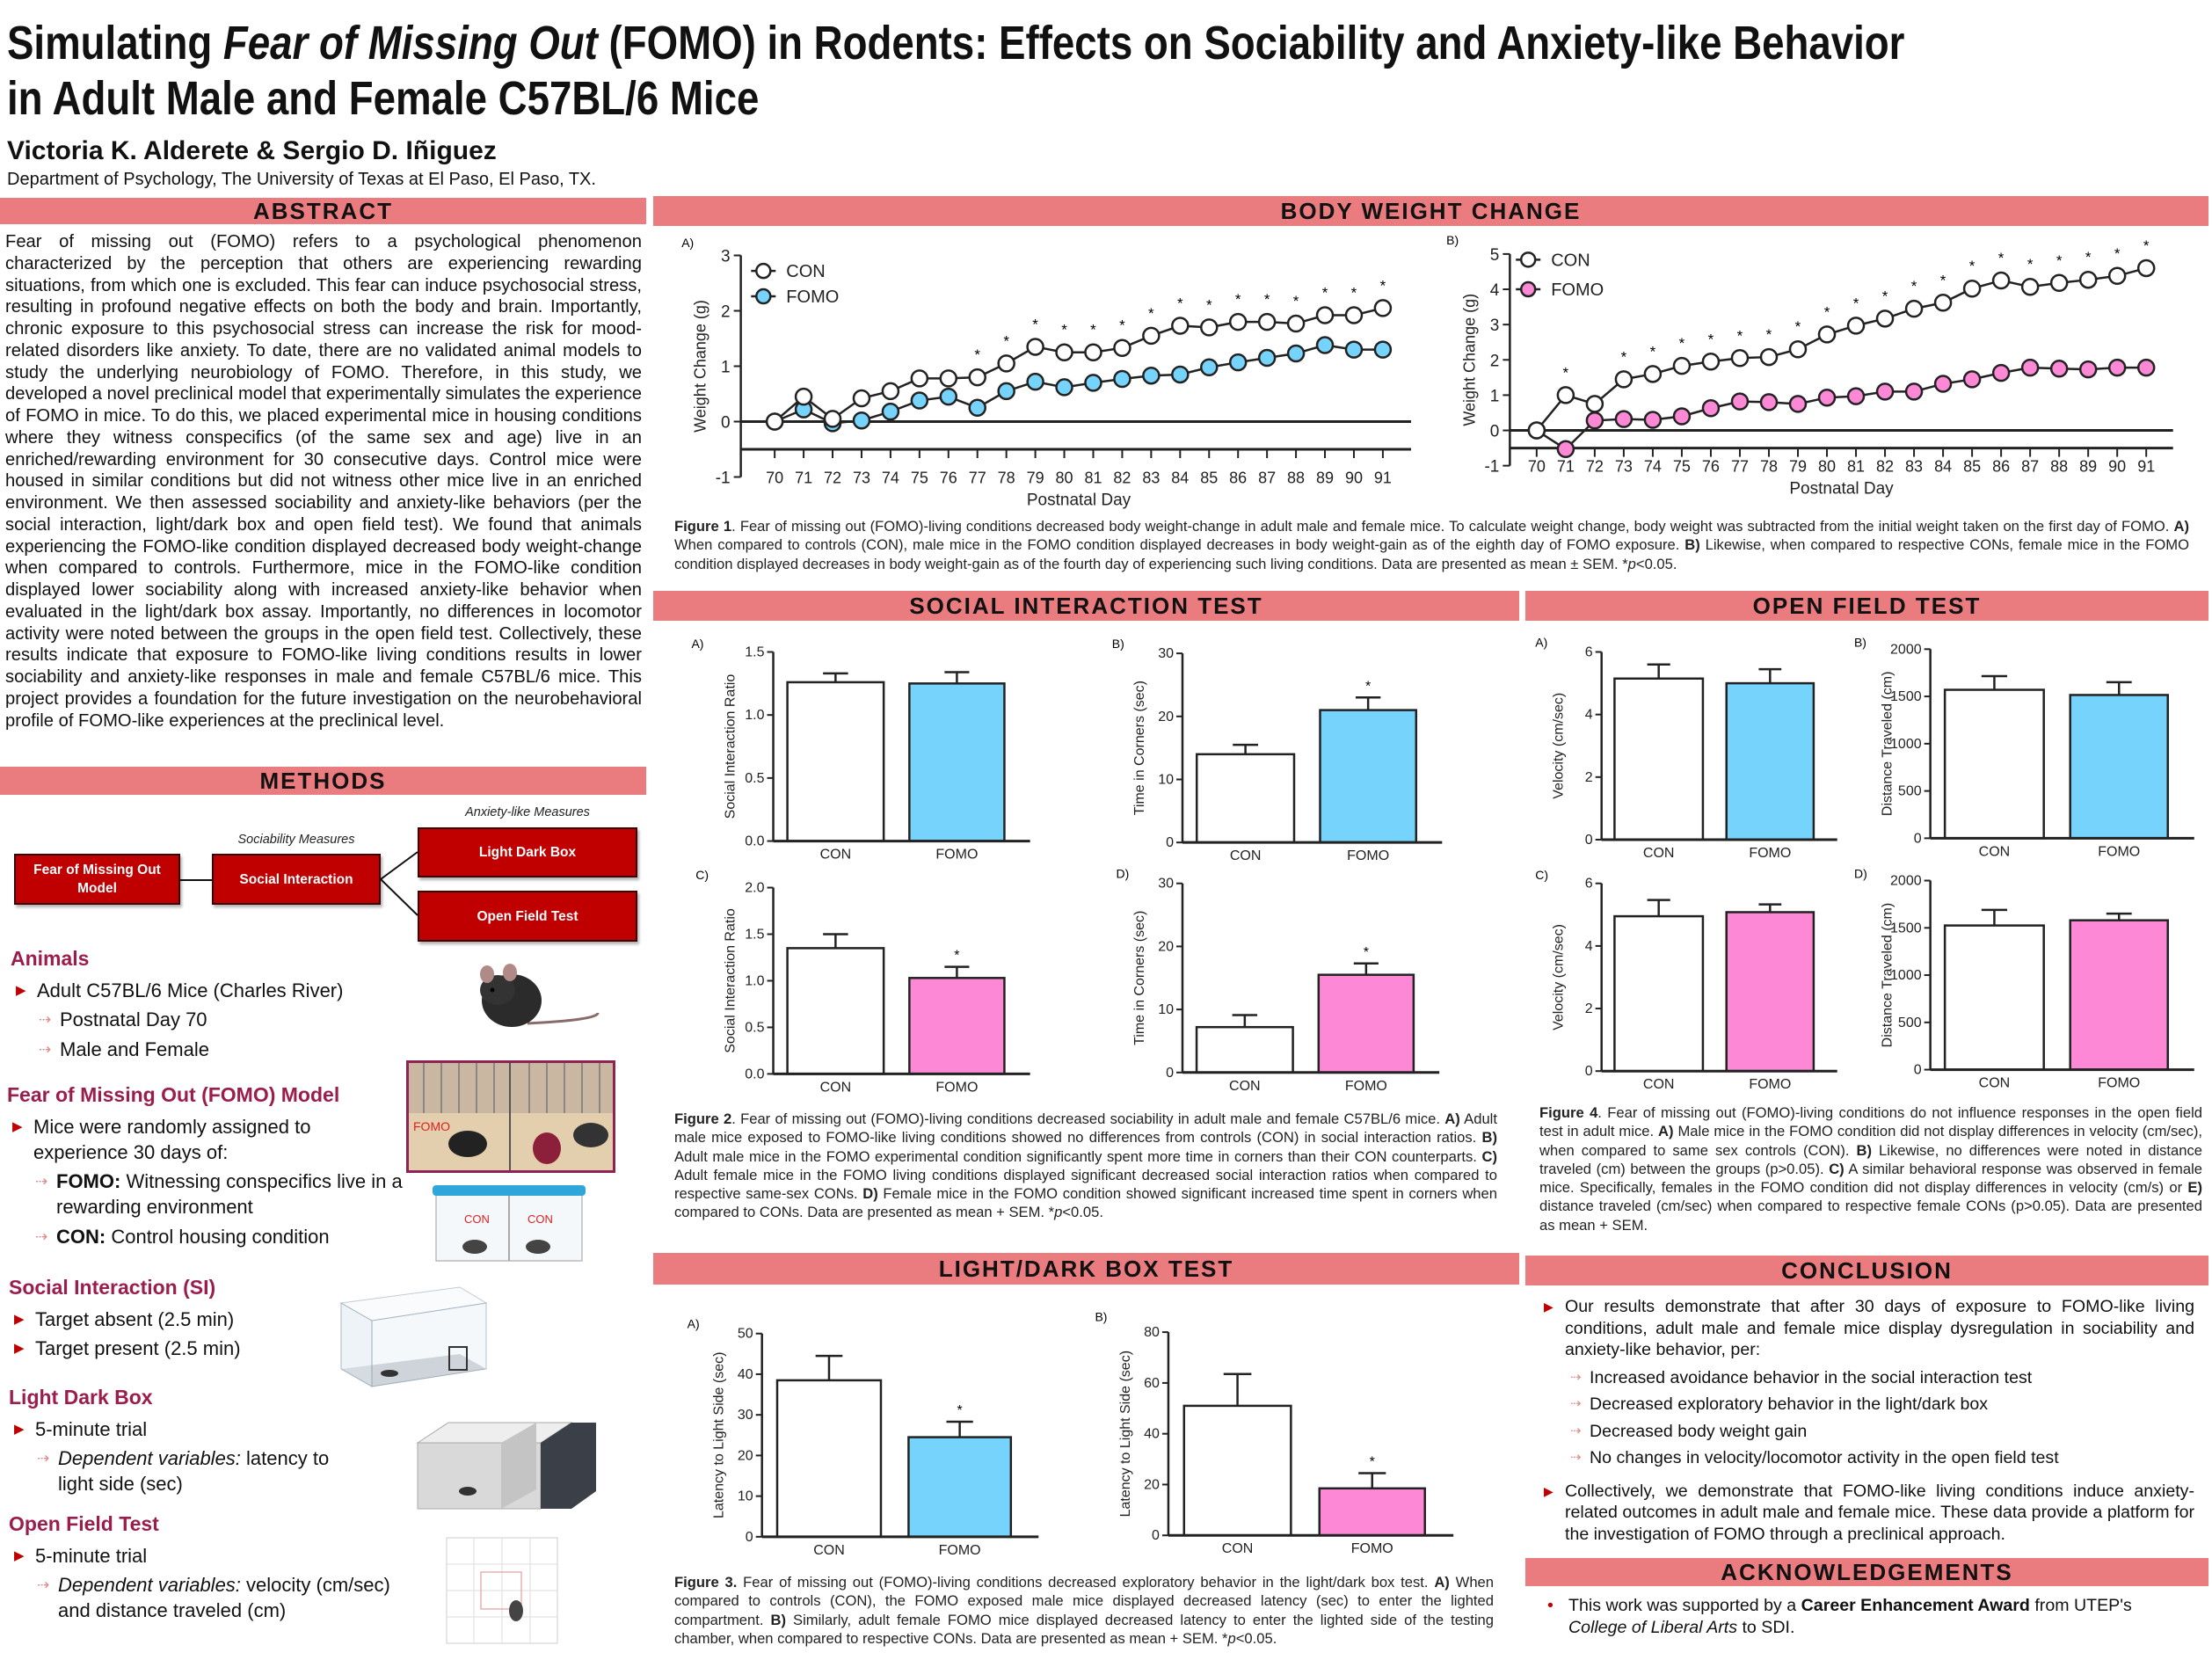 The image size is (2212, 1660). What do you see at coordinates (206, 1319) in the screenshot?
I see `list-item: ▶ Target absent (2.5 min)` at bounding box center [206, 1319].